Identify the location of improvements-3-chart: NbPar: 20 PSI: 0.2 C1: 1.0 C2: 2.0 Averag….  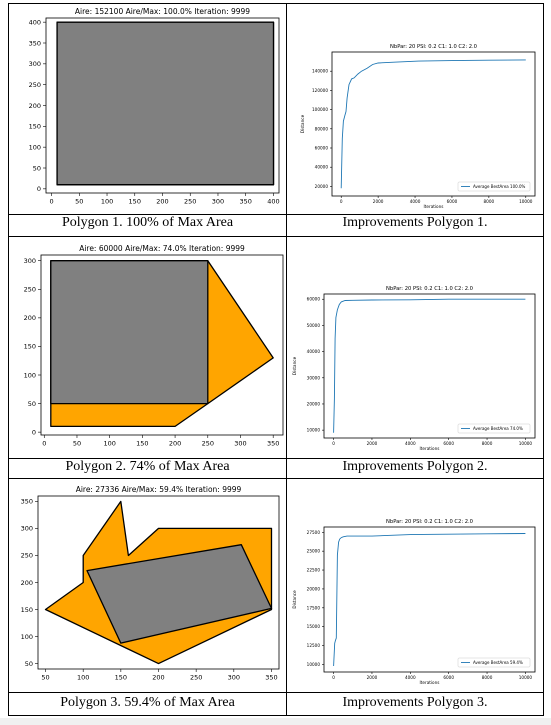
(414, 602).